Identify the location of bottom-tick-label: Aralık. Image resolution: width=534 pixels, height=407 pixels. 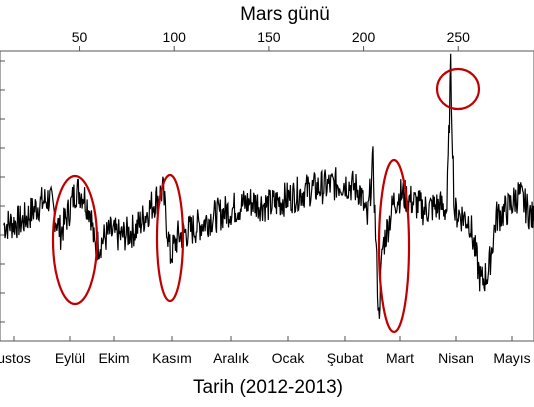
(231, 358).